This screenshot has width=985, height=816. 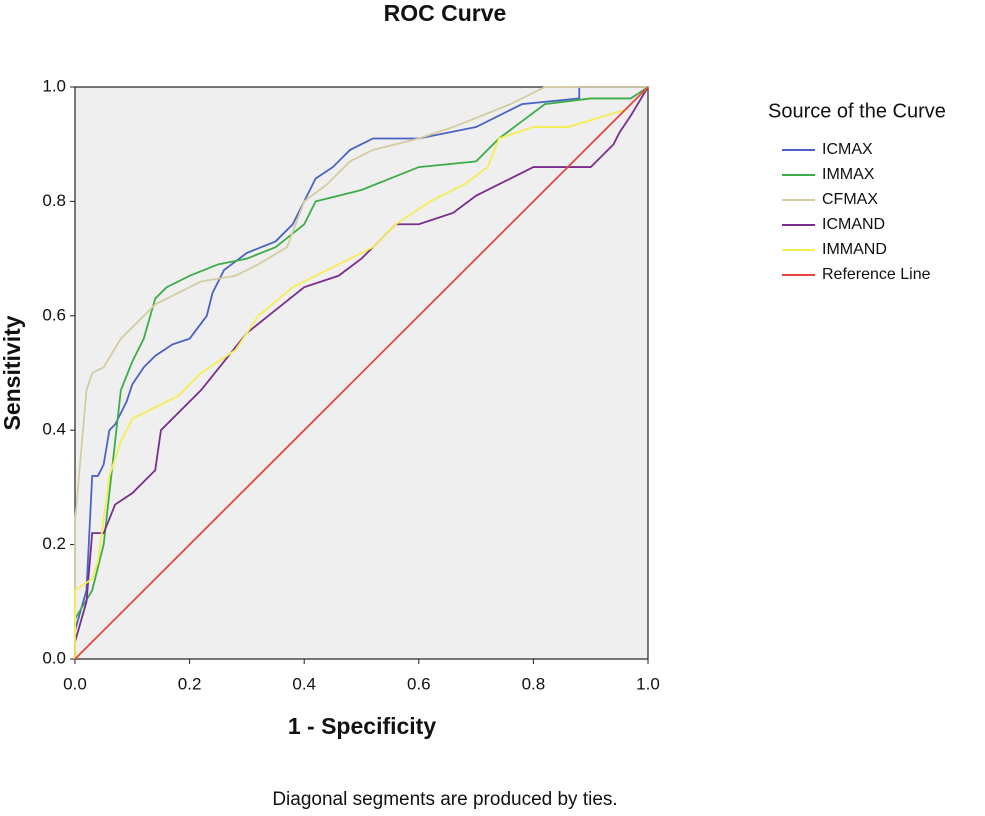 I want to click on y-tick-label: 0.2, so click(x=54, y=543).